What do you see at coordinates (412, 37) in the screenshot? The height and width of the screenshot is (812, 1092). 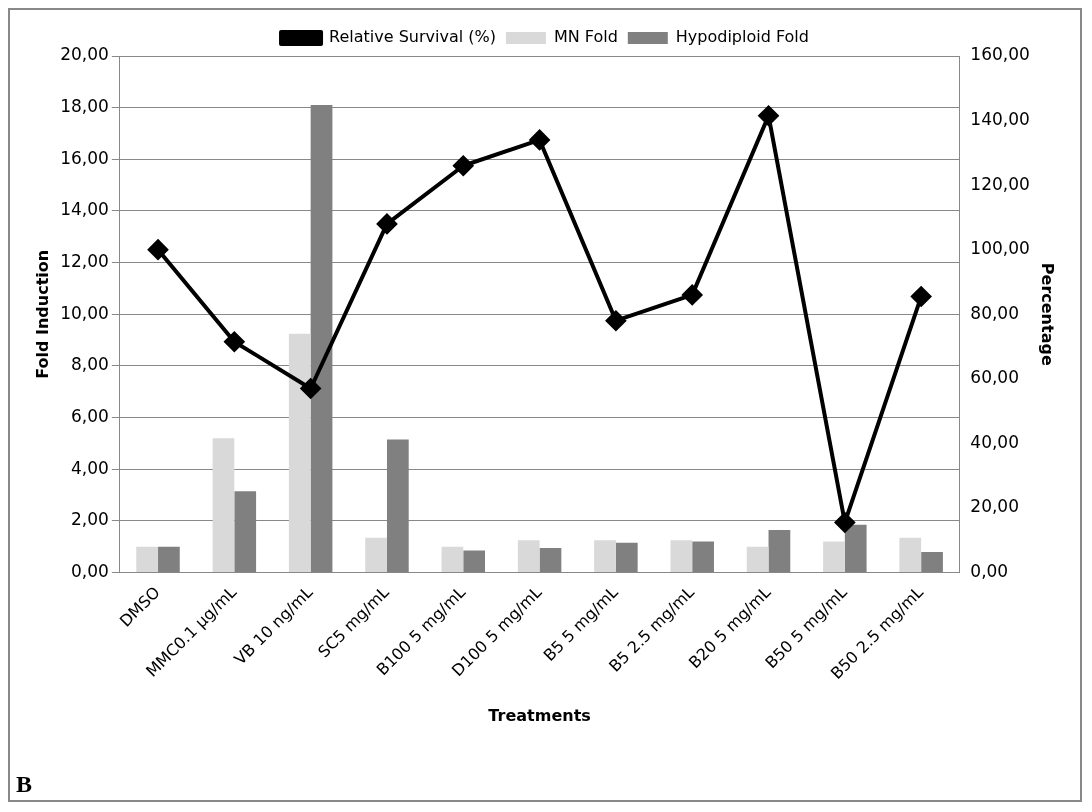 I see `legend-label: Relative Survival (%)` at bounding box center [412, 37].